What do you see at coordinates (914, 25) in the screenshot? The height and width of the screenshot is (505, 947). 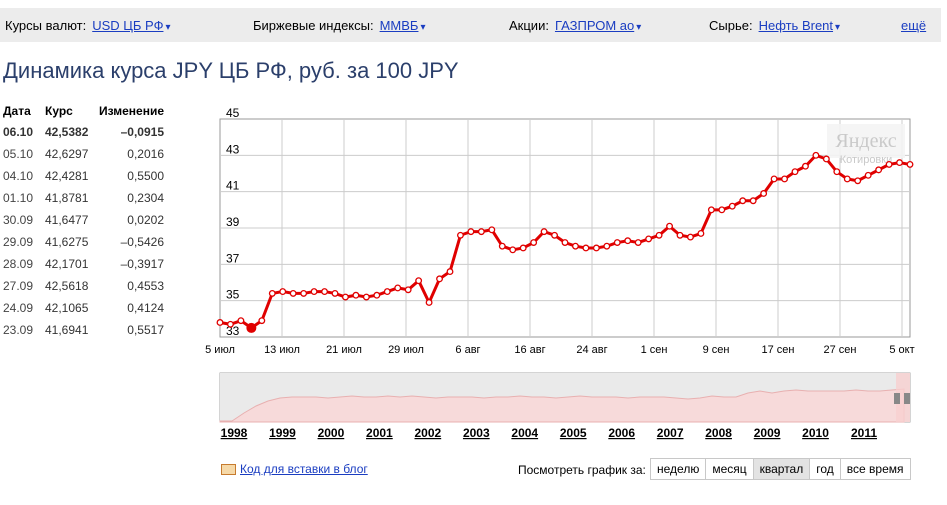 I see `more-link: ещё` at bounding box center [914, 25].